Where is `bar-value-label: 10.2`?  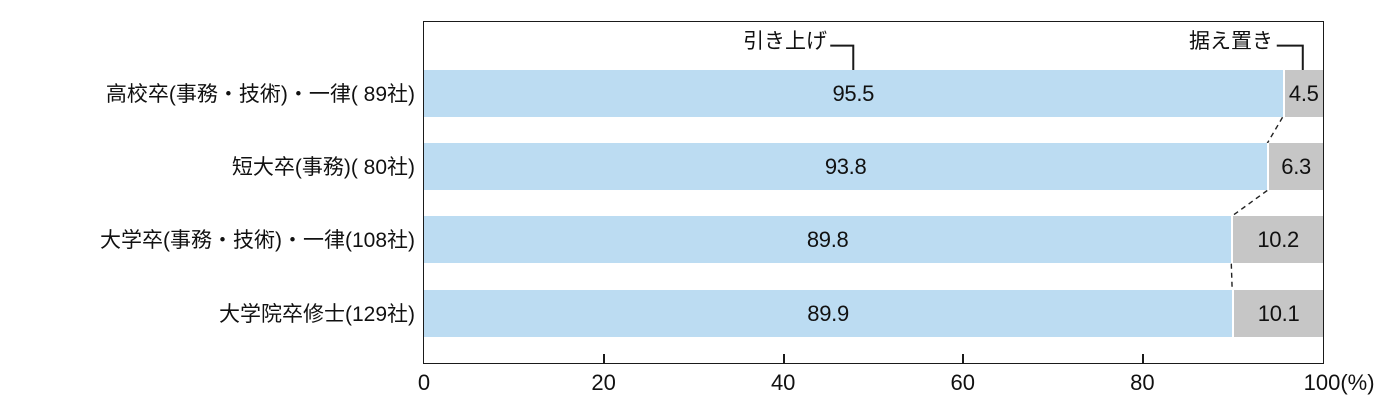
bar-value-label: 10.2 is located at coordinates (1278, 239).